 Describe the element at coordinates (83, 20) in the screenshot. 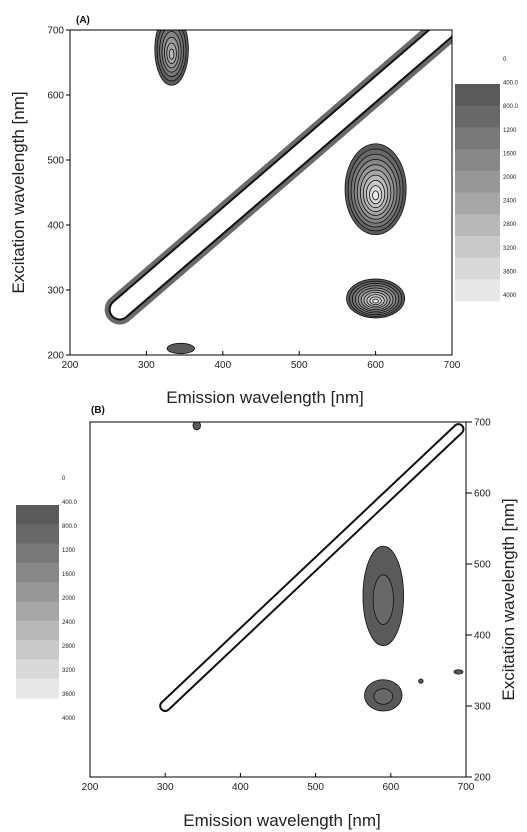

I see `panel-label: (A)` at that location.